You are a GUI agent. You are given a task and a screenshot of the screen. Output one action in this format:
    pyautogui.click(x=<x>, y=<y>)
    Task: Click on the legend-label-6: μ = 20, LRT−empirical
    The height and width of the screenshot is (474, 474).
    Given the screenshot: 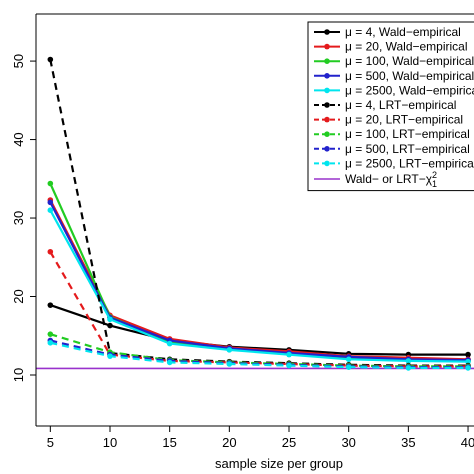 What is the action you would take?
    pyautogui.click(x=404, y=120)
    